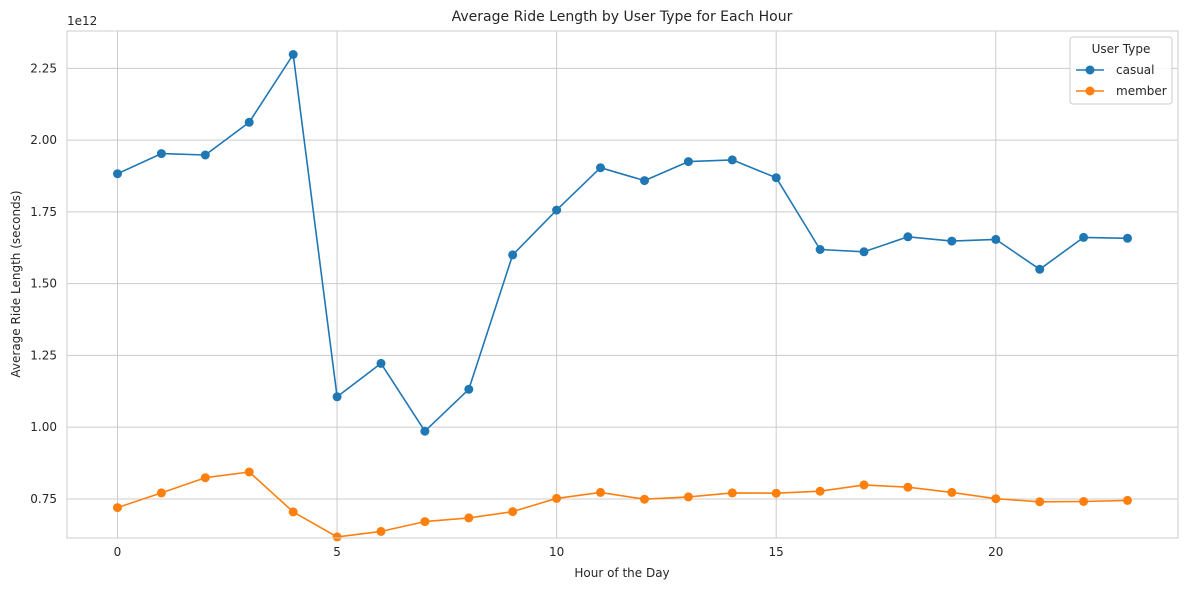  Describe the element at coordinates (995, 552) in the screenshot. I see `x-tick-label: 20` at that location.